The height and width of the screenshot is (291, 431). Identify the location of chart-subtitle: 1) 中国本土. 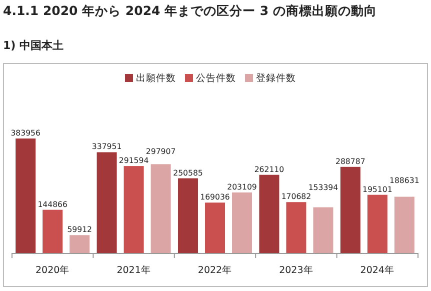
(33, 45).